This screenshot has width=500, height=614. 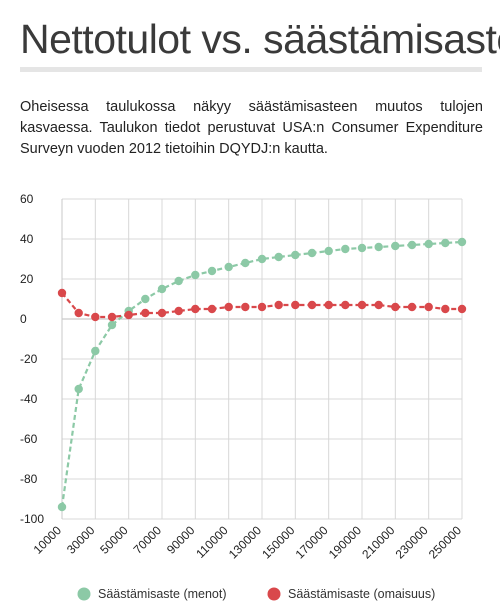 I want to click on x-tick-label: 30000, so click(x=81, y=540).